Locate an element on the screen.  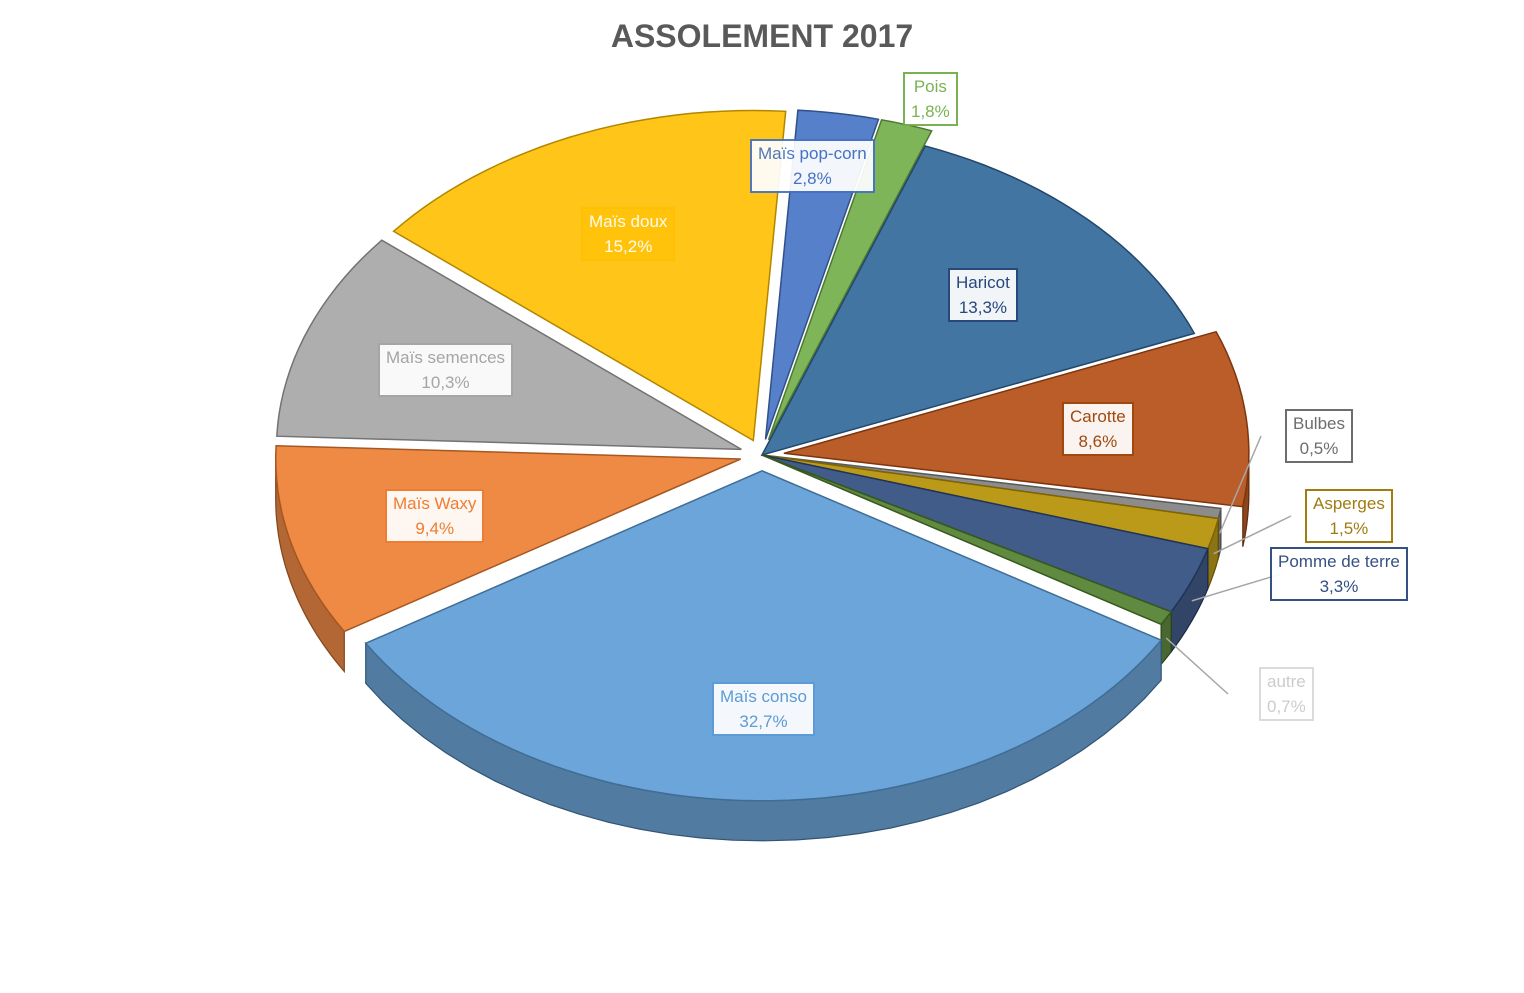
data-label-mais-pop-corn: Maïs pop-corn 2,8% is located at coordinates (812, 166).